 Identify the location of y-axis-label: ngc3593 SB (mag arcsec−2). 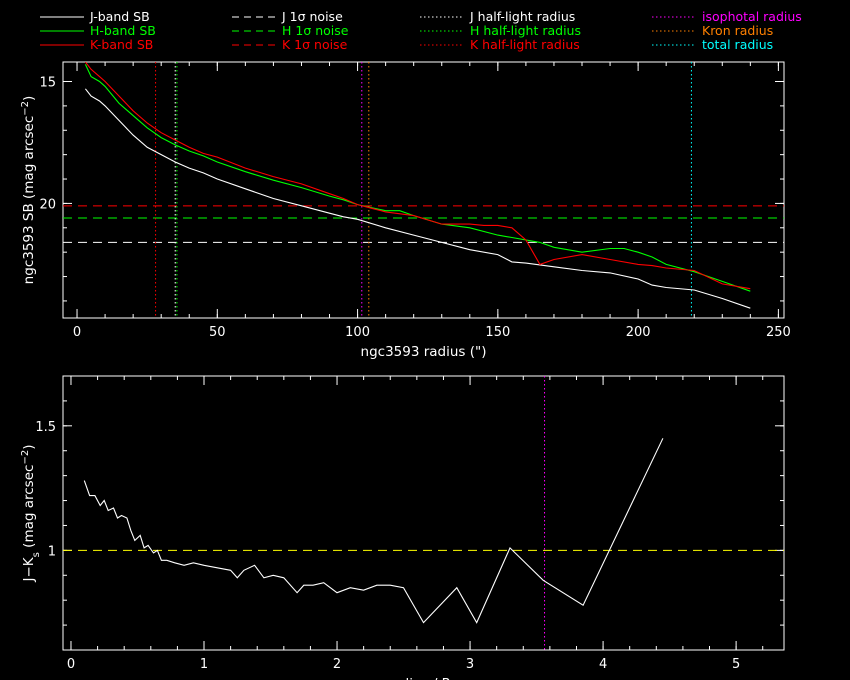
(29, 190).